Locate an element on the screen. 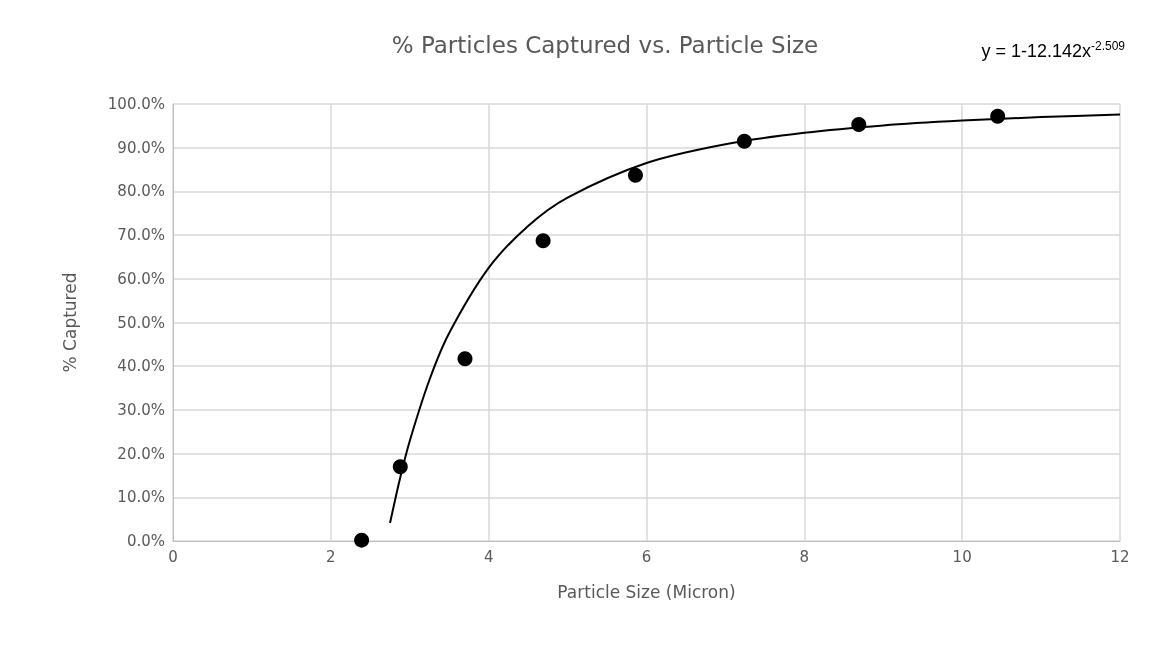  x-tick-label: 6 is located at coordinates (646, 556).